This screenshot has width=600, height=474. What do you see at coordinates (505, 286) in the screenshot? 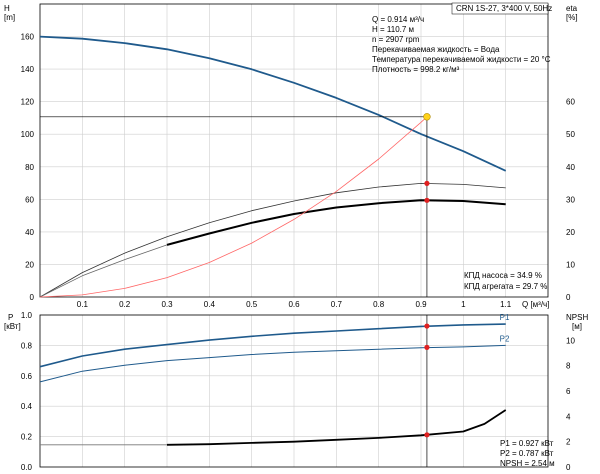
I see `eff-unit-label: КПД агрегата = 29.7 %` at bounding box center [505, 286].